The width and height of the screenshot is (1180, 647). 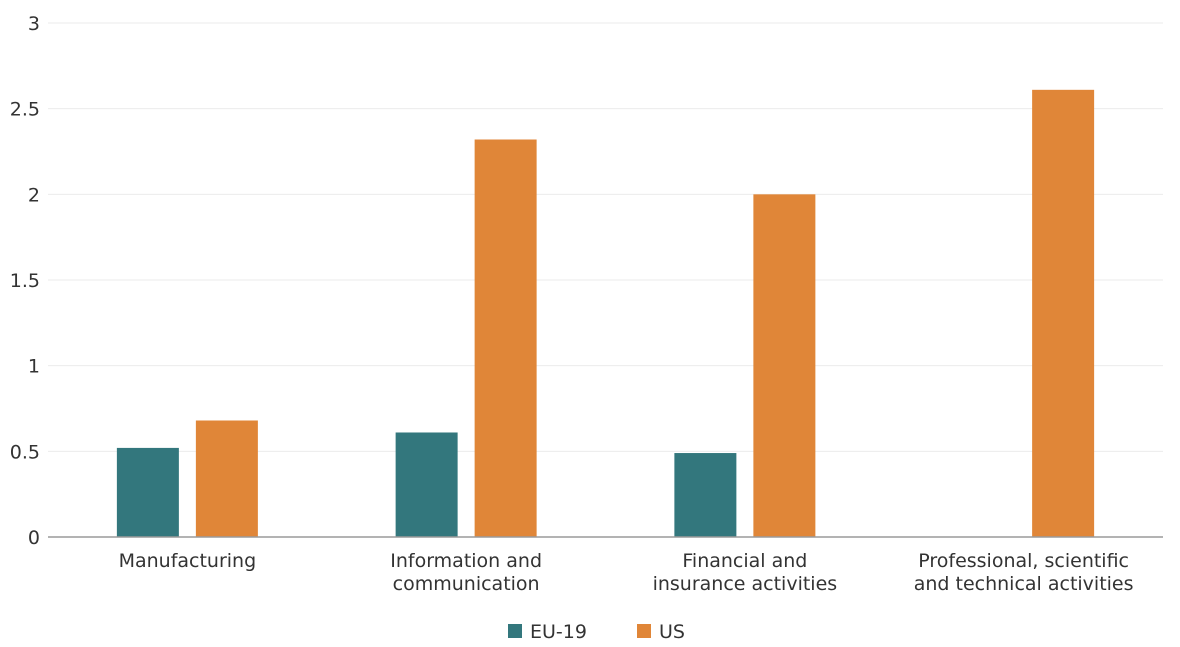 What do you see at coordinates (745, 584) in the screenshot?
I see `category-label-line: insurance activities` at bounding box center [745, 584].